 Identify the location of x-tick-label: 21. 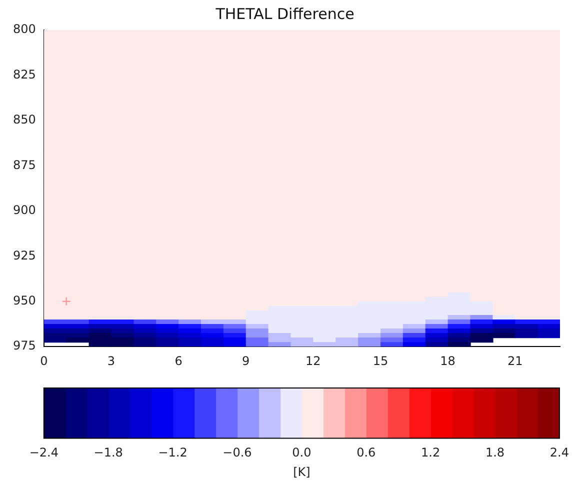
(515, 361).